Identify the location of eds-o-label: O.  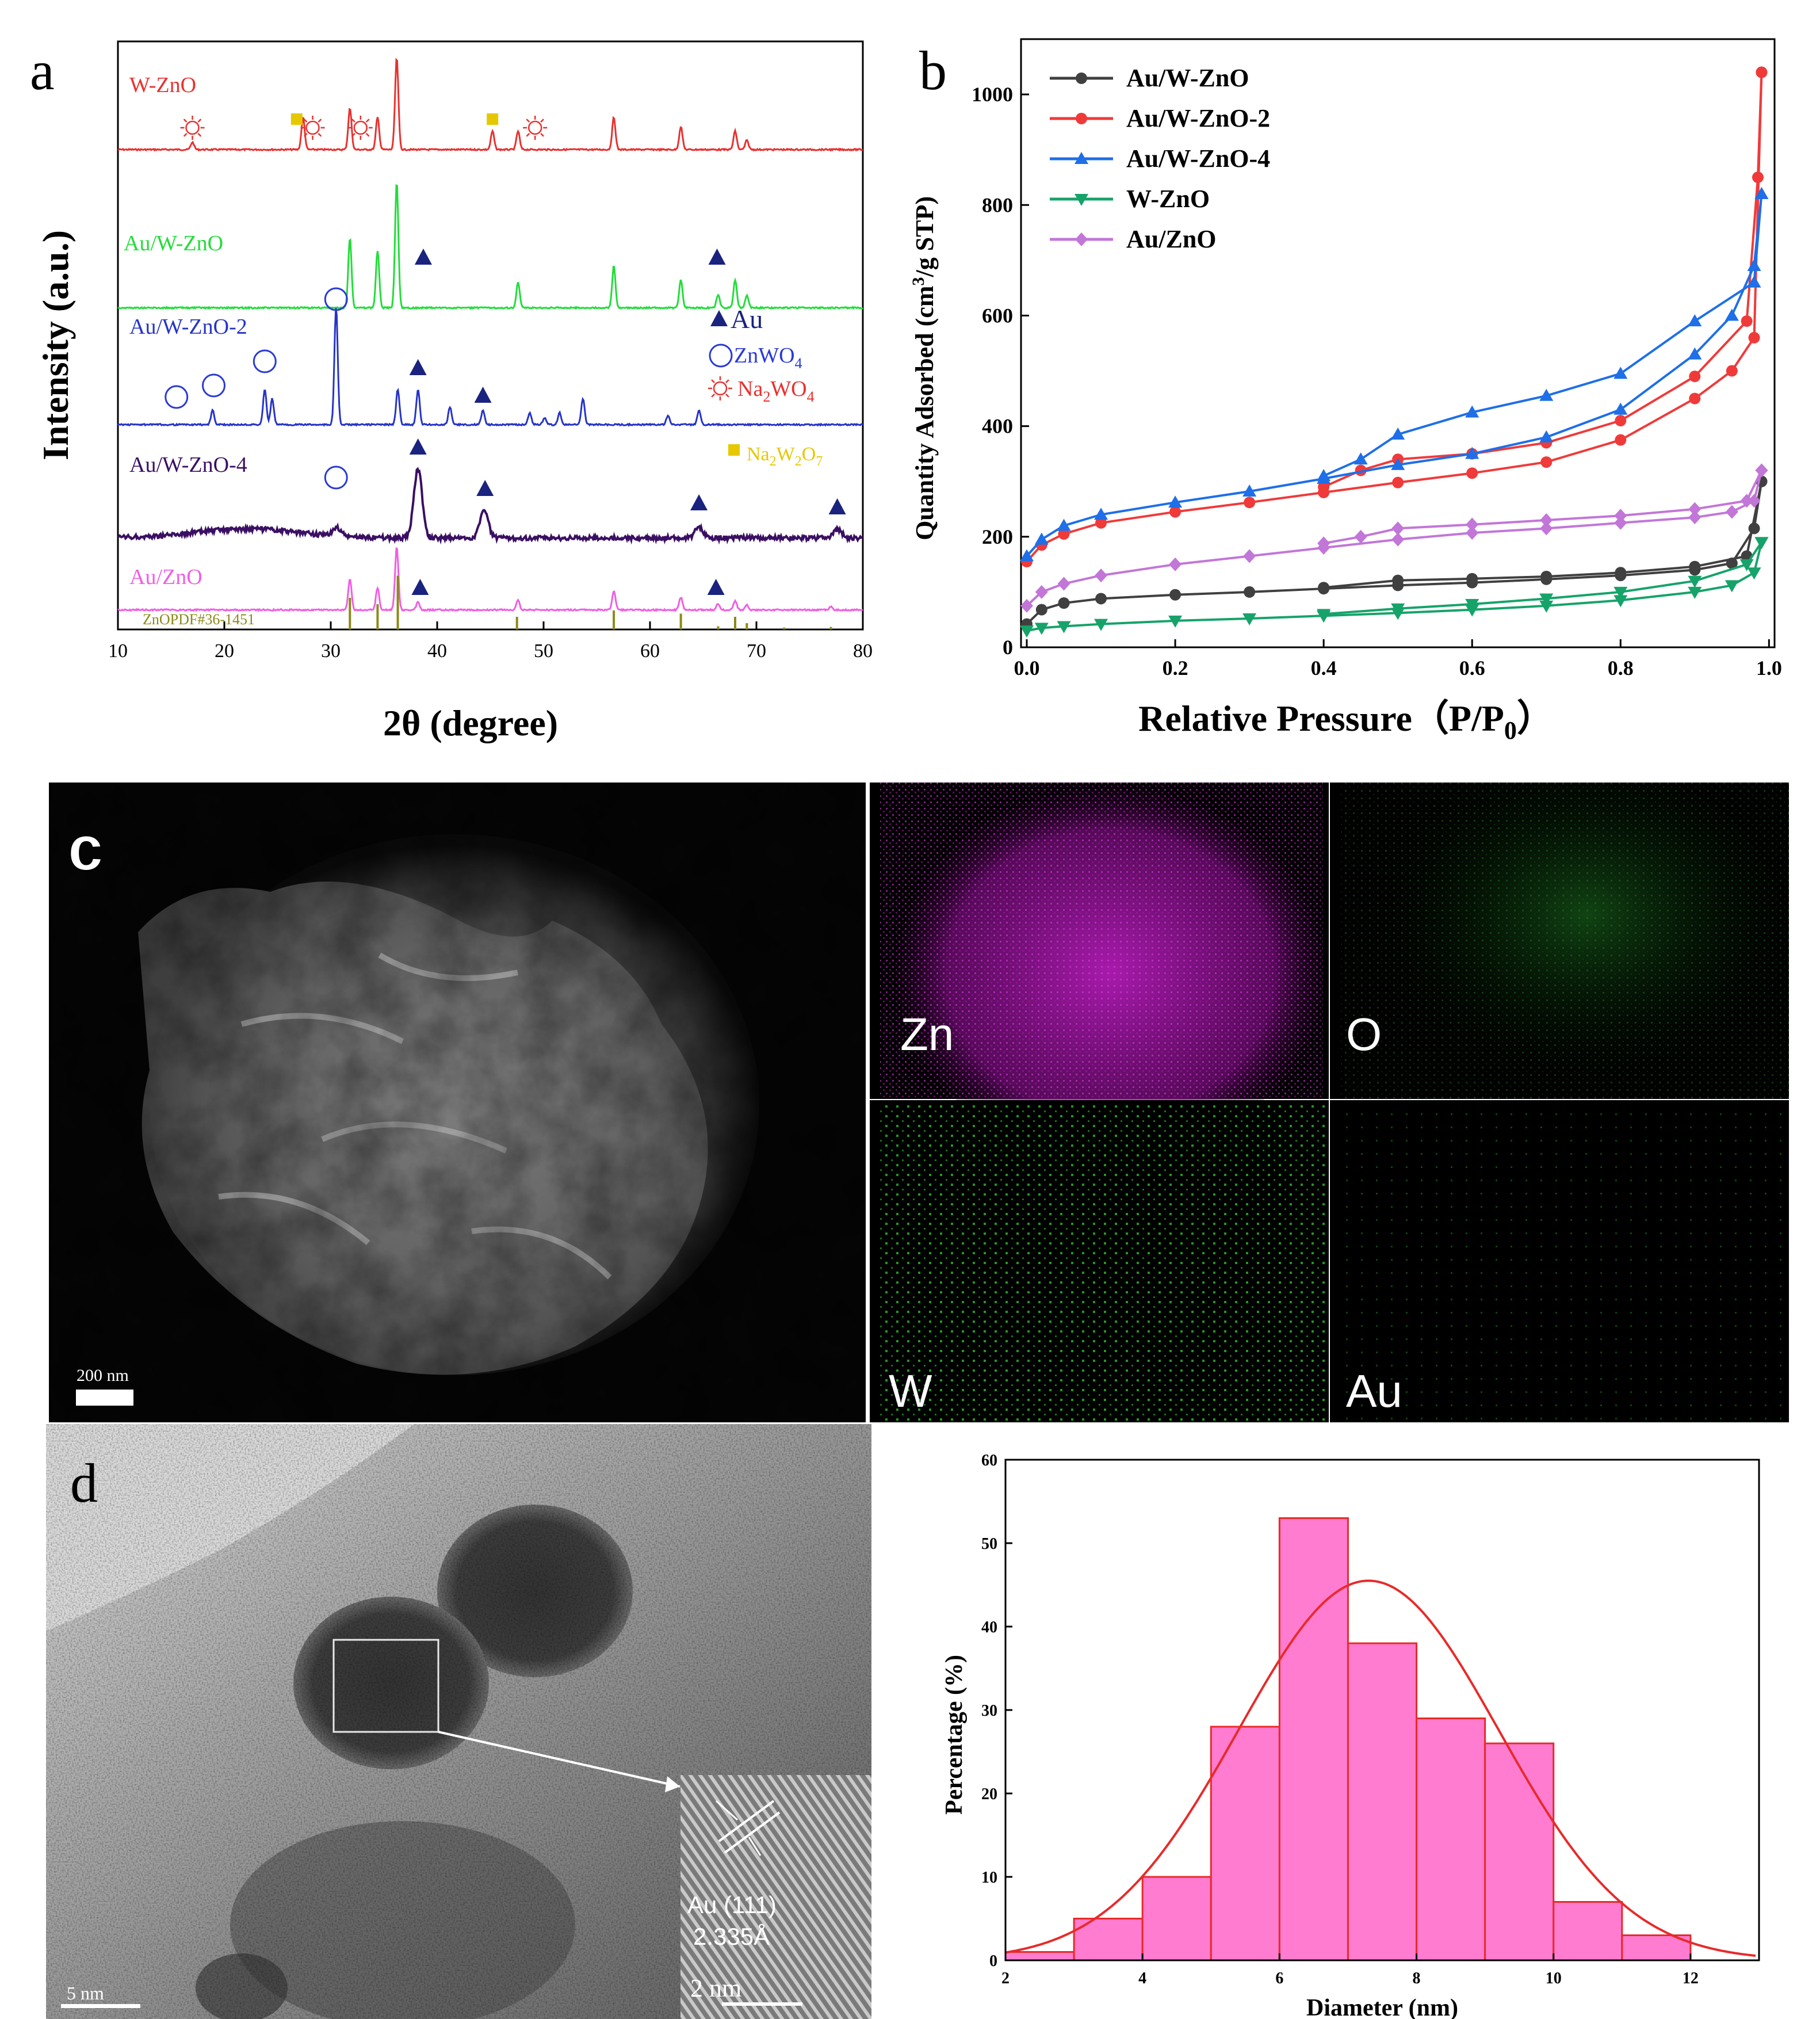
(1364, 1034).